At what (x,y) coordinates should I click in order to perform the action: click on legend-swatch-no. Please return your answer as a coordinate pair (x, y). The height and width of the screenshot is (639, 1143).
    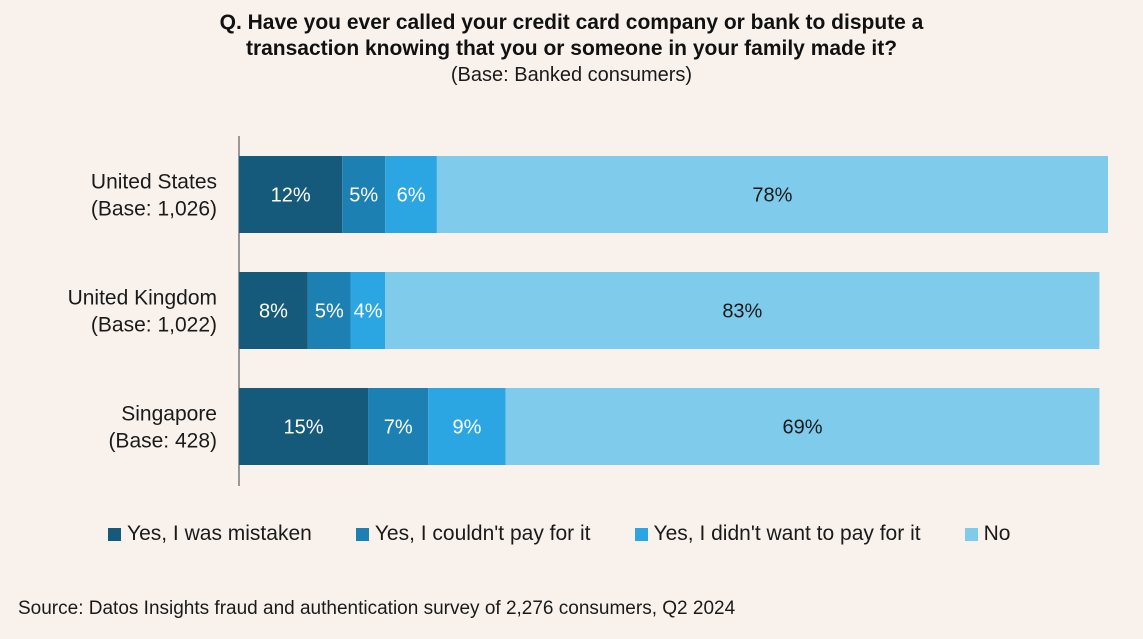
    Looking at the image, I should click on (971, 534).